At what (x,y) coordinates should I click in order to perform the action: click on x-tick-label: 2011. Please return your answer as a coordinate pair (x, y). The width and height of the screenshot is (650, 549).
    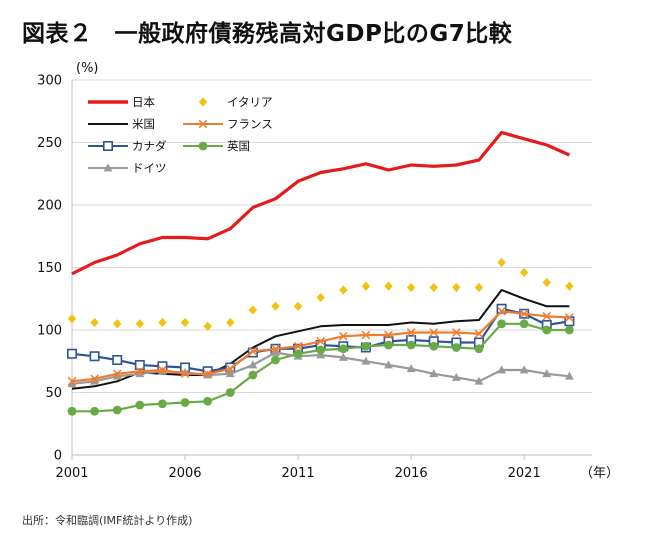
    Looking at the image, I should click on (298, 473).